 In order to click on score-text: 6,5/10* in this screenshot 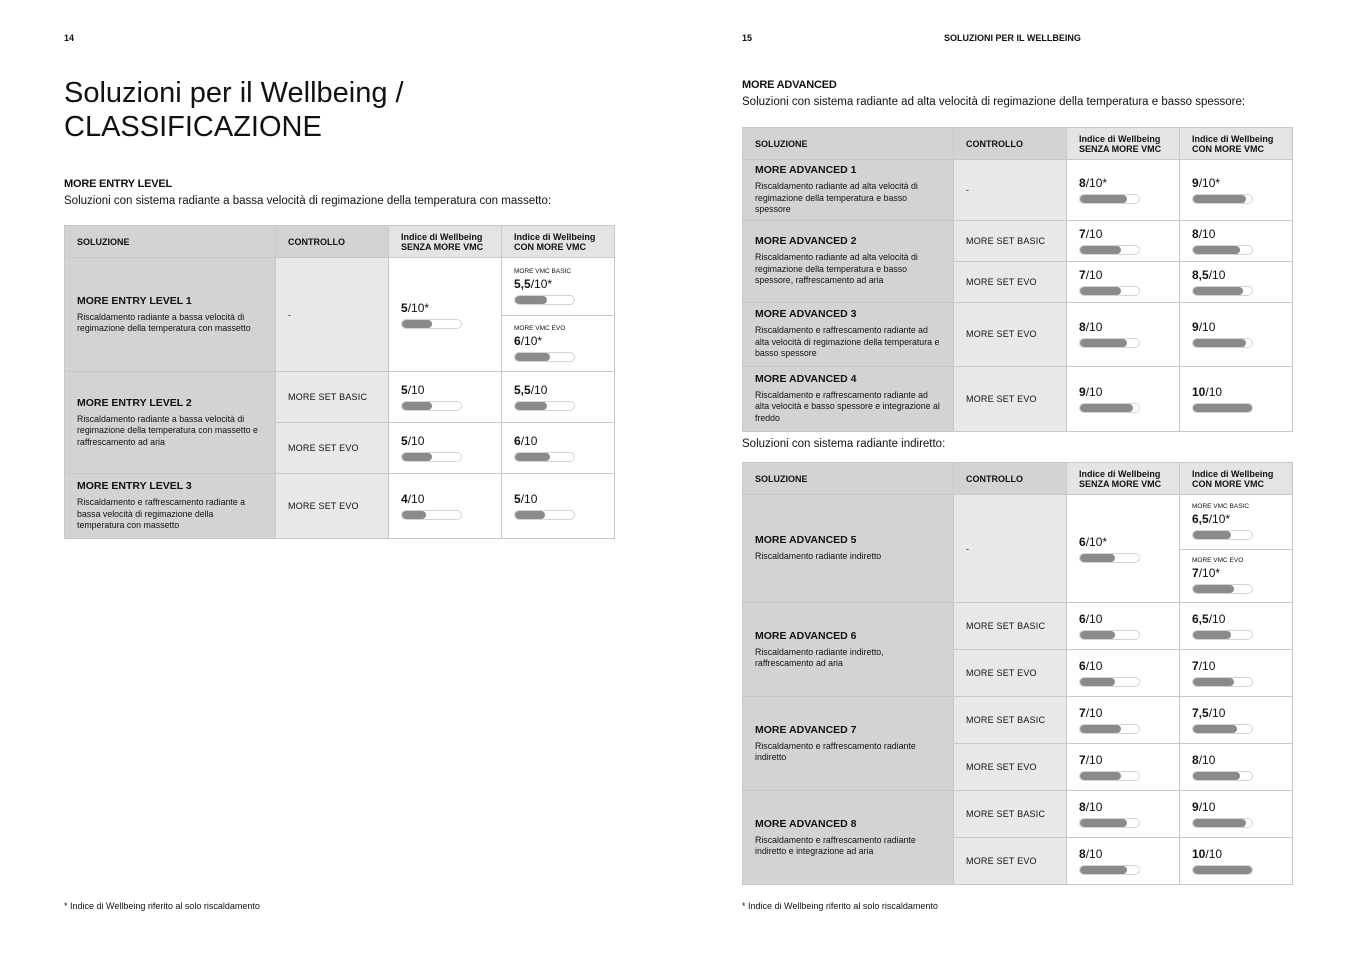, I will do `click(1236, 519)`.